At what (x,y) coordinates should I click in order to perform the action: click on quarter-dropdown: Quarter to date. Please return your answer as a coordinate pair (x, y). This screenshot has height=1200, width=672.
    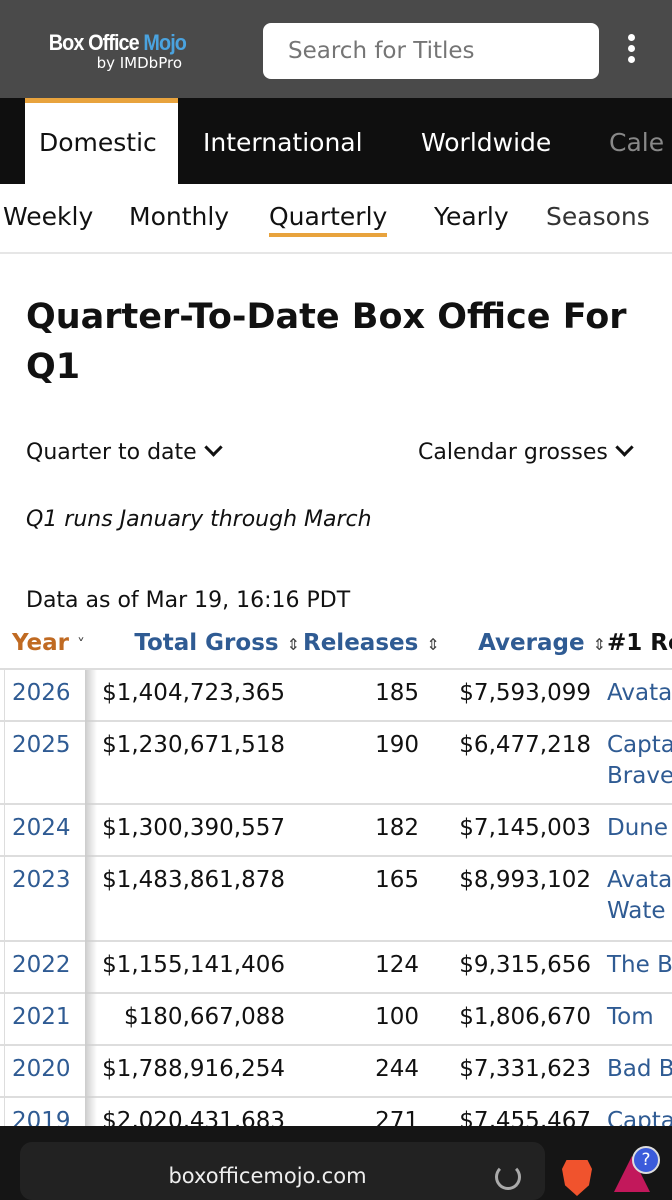
    Looking at the image, I should click on (124, 451).